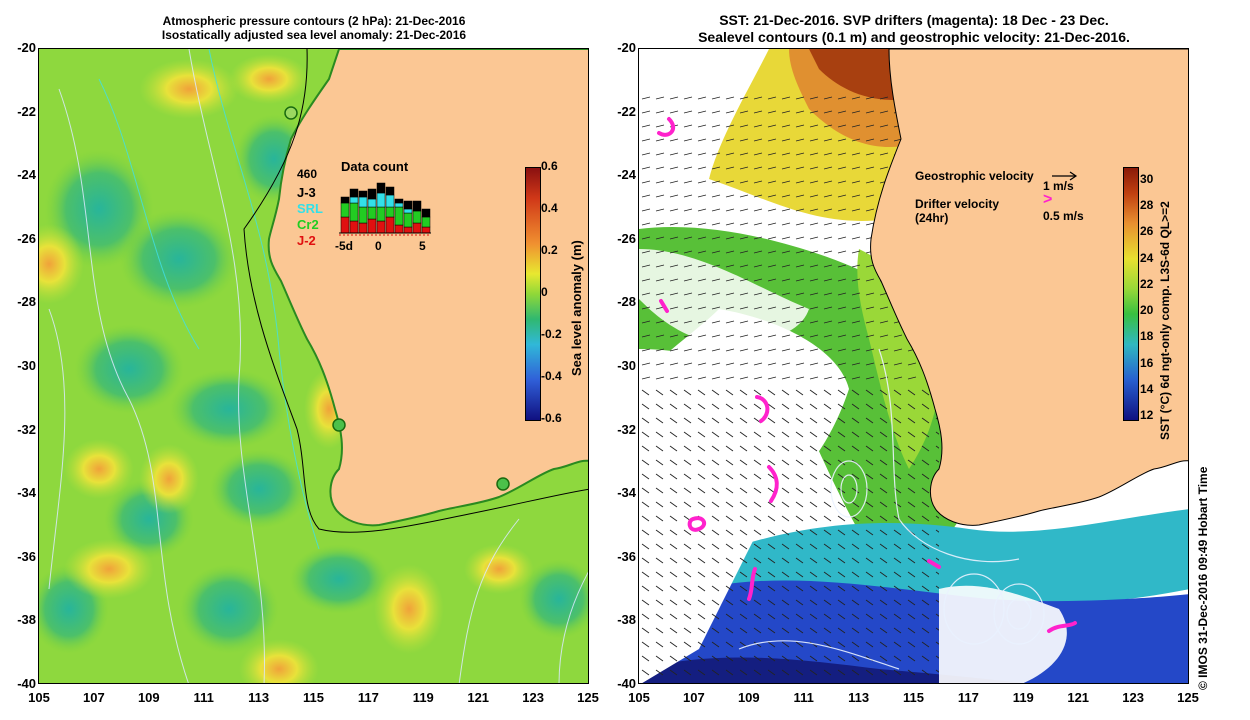 The width and height of the screenshot is (1250, 720). Describe the element at coordinates (803, 697) in the screenshot. I see `right-x-tick-3: 111` at that location.